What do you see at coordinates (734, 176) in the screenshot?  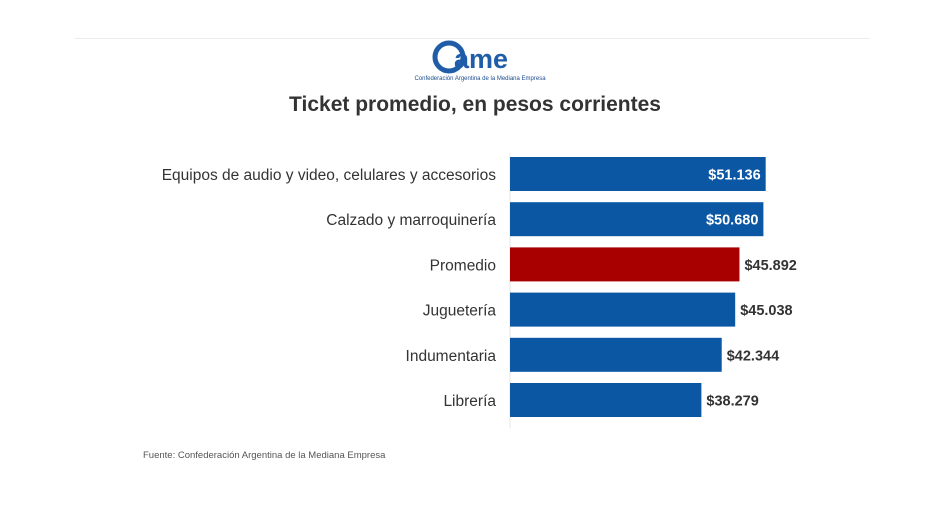 I see `value-label: $51.136` at bounding box center [734, 176].